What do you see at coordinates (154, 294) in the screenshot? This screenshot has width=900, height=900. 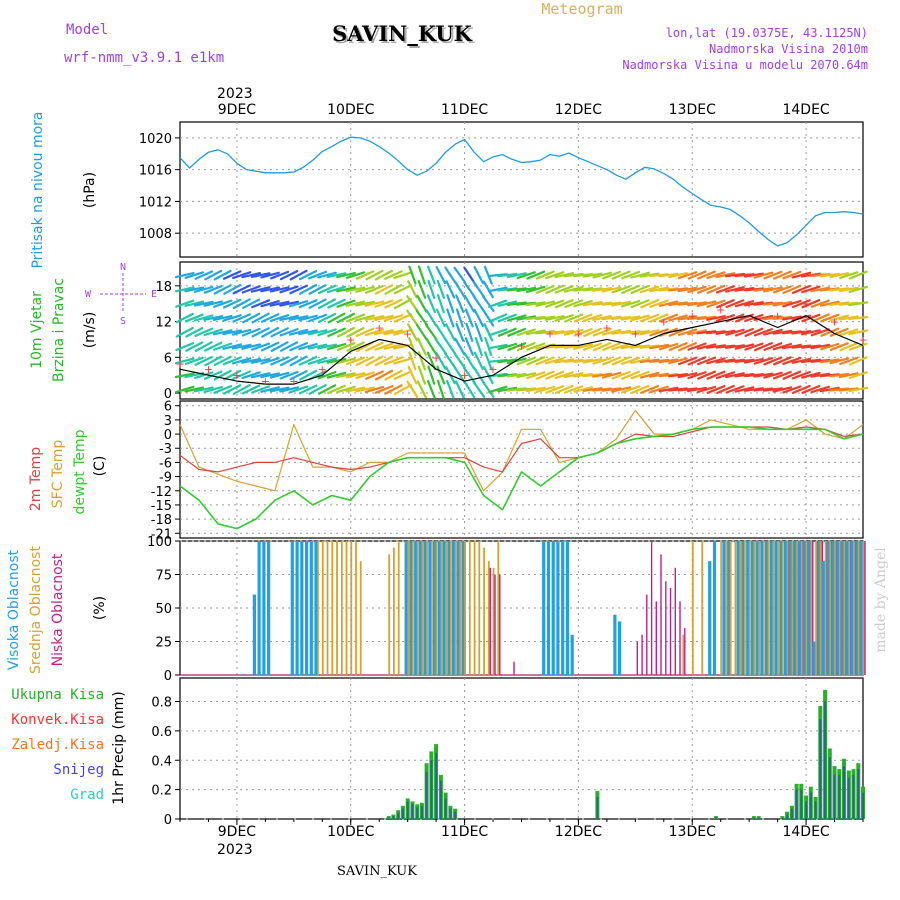 I see `compass-east: E` at bounding box center [154, 294].